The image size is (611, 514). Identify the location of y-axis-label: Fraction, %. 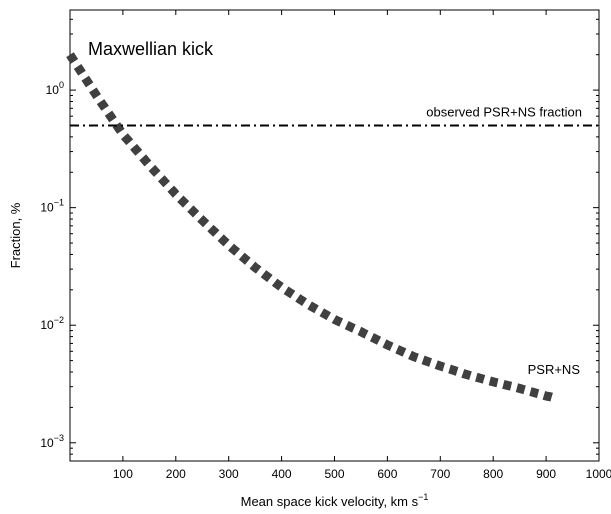
(15, 235).